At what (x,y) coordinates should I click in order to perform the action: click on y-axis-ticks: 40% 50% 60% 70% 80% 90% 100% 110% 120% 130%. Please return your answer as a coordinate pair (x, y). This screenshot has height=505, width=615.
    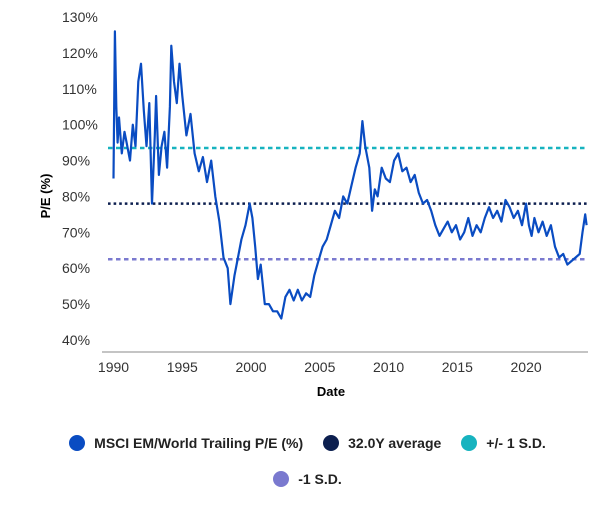
    Looking at the image, I should click on (80, 178).